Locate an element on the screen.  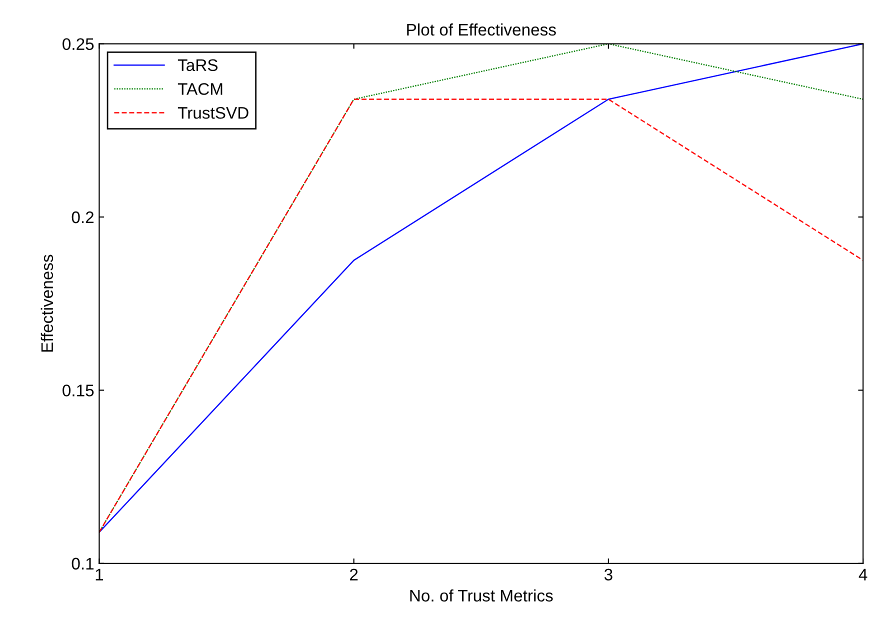
x-tick-label: 3 is located at coordinates (608, 574).